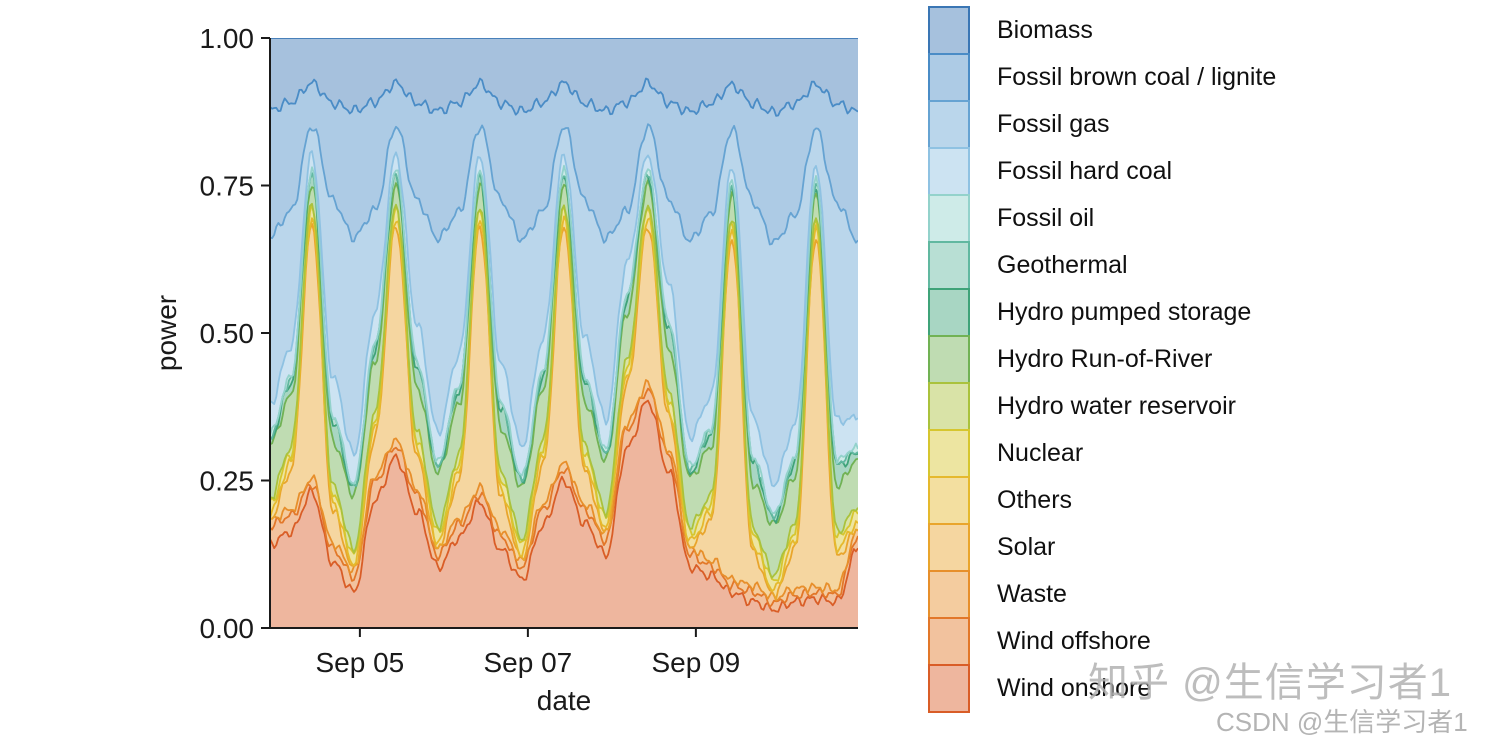 Image resolution: width=1500 pixels, height=750 pixels. I want to click on area-fossil-brown-coal-lignite, so click(564, 161).